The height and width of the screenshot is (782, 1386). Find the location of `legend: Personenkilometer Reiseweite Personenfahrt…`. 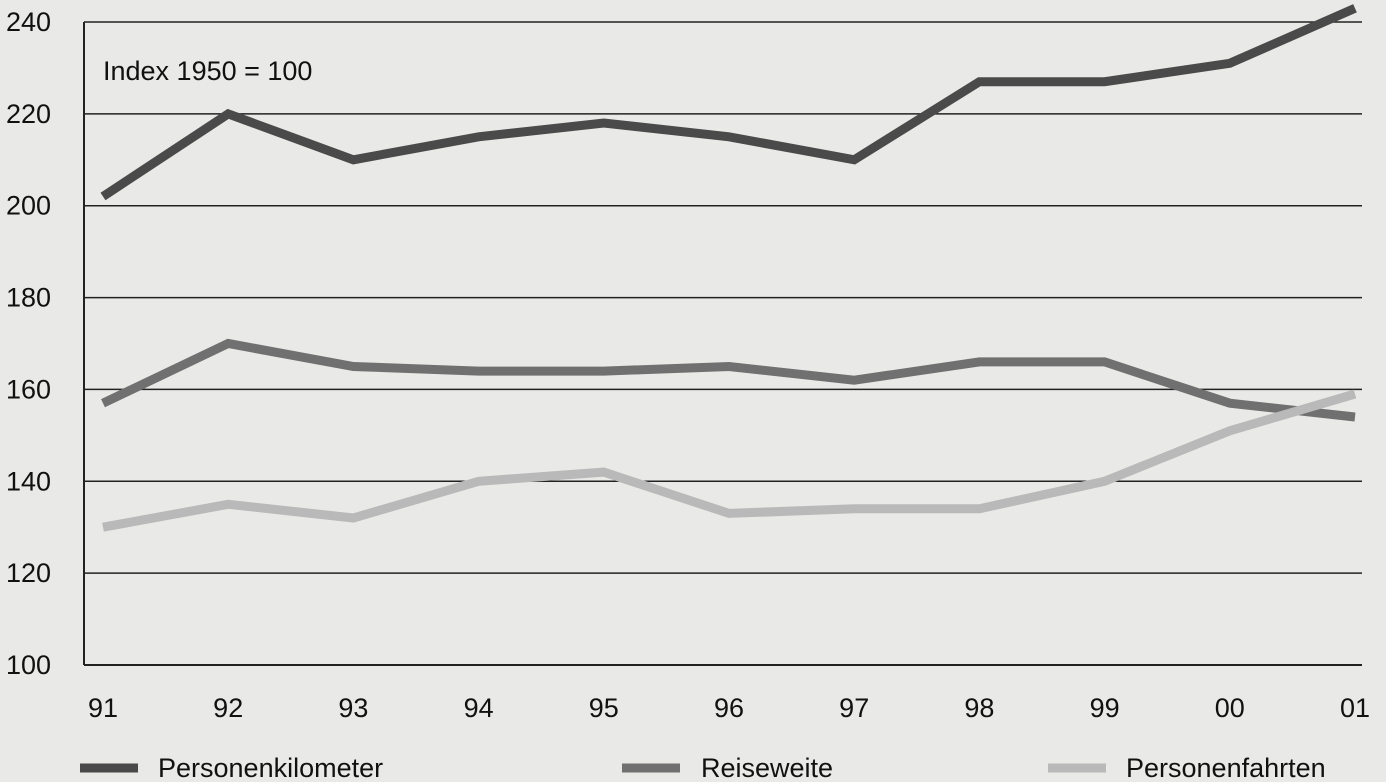

legend: Personenkilometer Reiseweite Personenfahrt… is located at coordinates (703, 767).